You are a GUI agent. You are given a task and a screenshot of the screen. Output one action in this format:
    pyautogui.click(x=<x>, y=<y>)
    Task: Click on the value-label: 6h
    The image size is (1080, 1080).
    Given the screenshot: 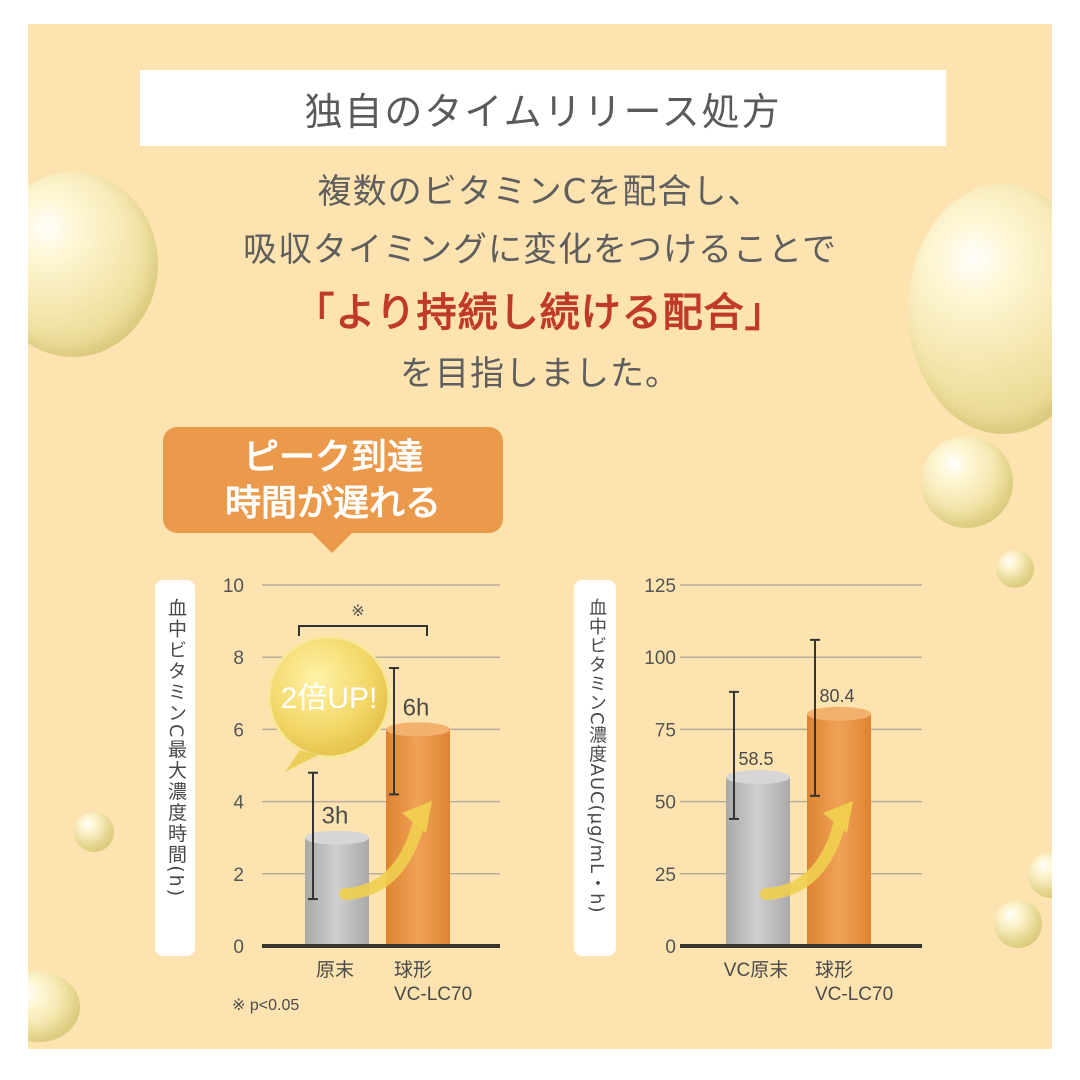 What is the action you would take?
    pyautogui.click(x=416, y=707)
    